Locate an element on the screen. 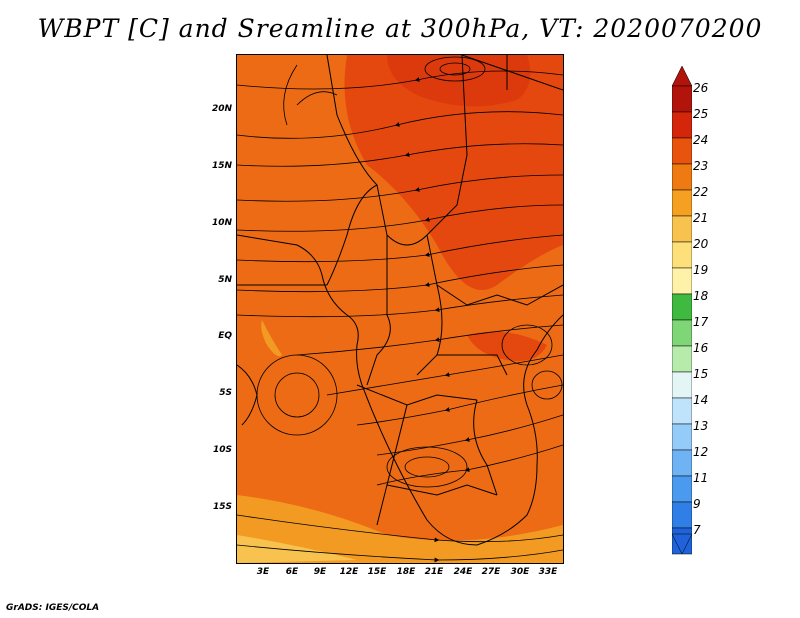  lon-label: 3E is located at coordinates (263, 572).